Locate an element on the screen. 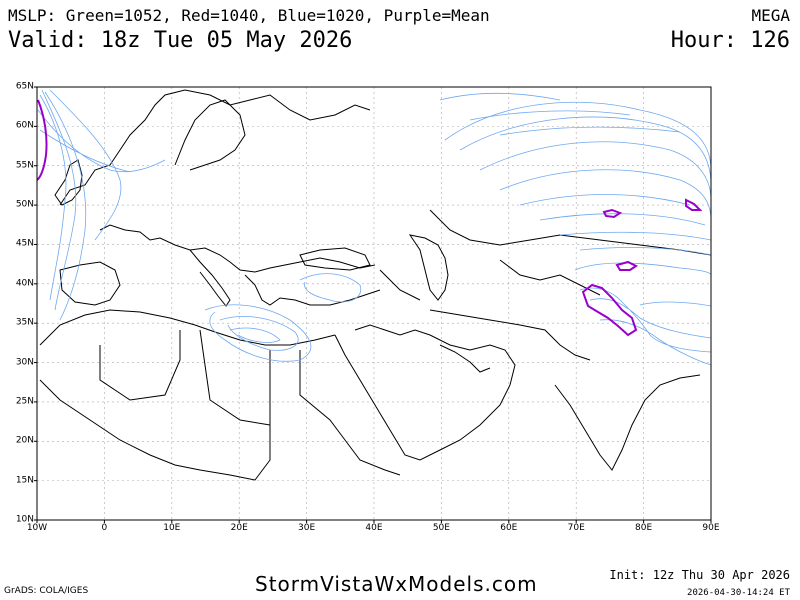 The height and width of the screenshot is (600, 800). italy-coast is located at coordinates (210, 278).